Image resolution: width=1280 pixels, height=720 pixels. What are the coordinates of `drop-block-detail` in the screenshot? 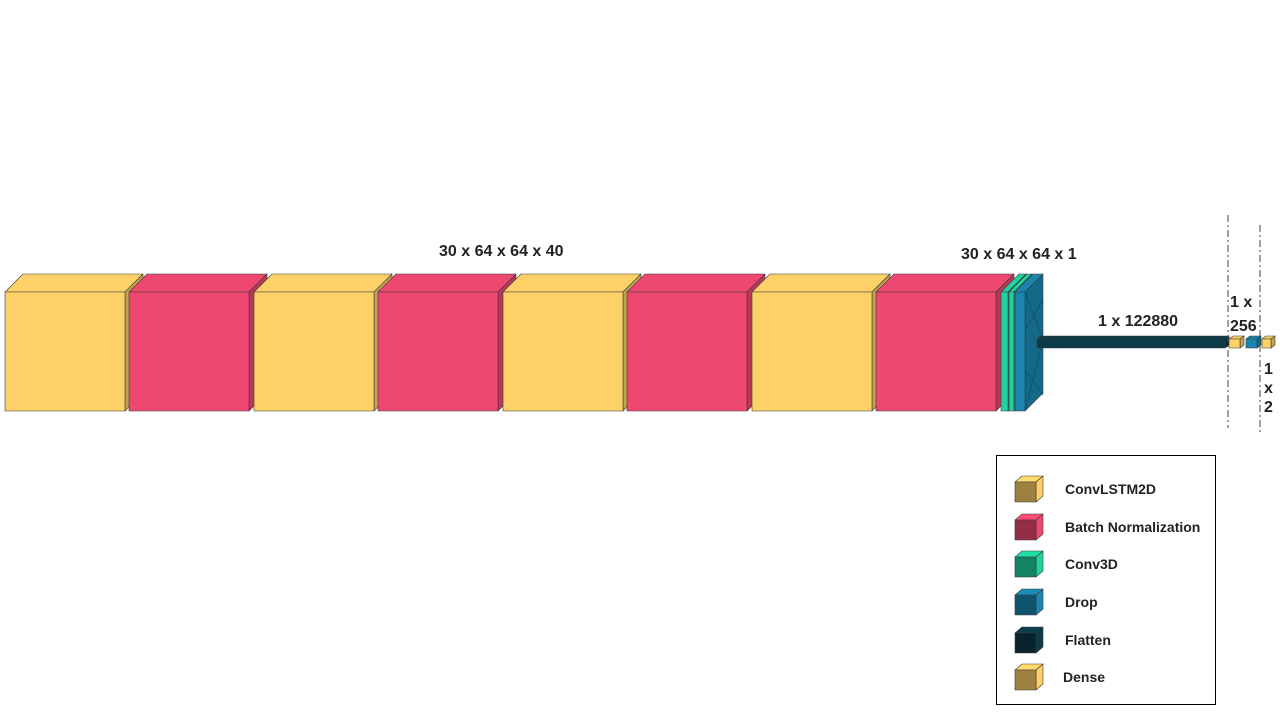 It's located at (1034, 351).